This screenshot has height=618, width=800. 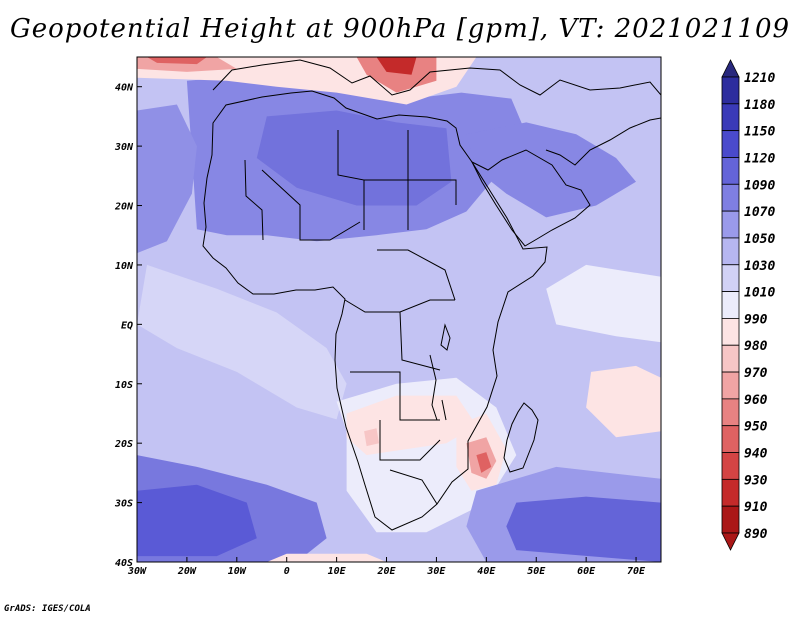 I want to click on x-tick-label: 30W, so click(x=137, y=571).